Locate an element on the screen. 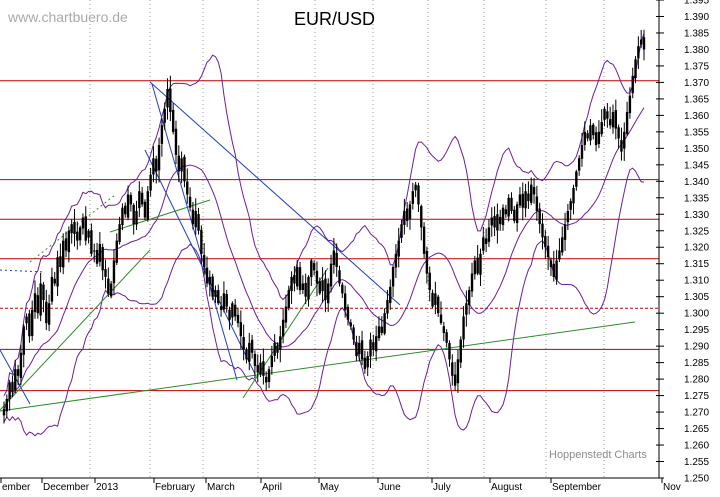 The height and width of the screenshot is (497, 720). y-tick-label: 1.380 is located at coordinates (696, 50).